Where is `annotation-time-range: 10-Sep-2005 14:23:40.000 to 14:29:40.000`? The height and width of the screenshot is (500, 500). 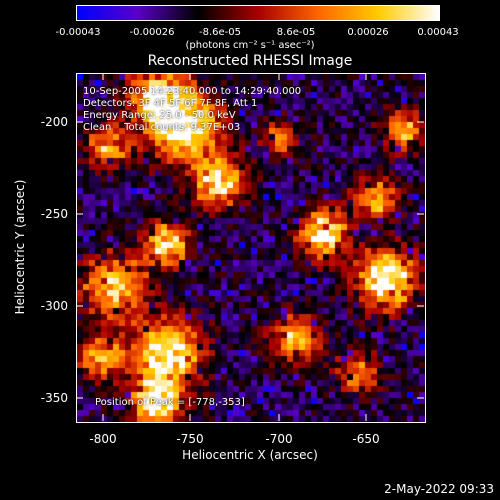 annotation-time-range: 10-Sep-2005 14:23:40.000 to 14:29:40.000 is located at coordinates (192, 91).